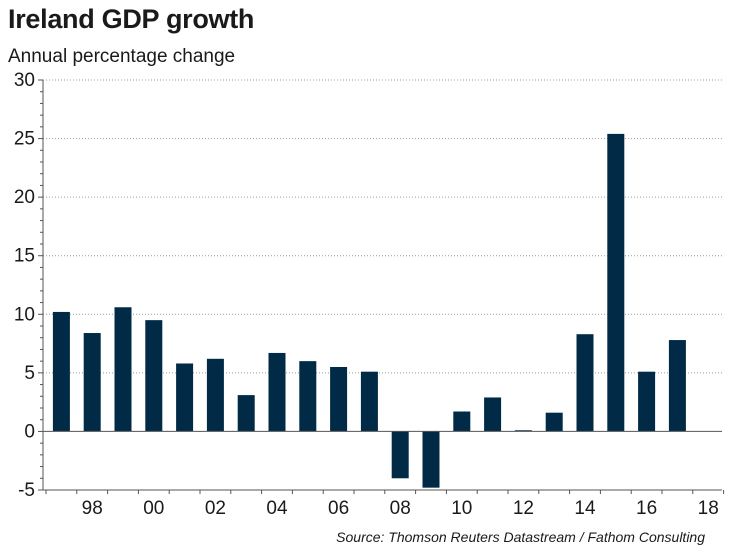 The width and height of the screenshot is (745, 550). What do you see at coordinates (493, 414) in the screenshot?
I see `bar-2011` at bounding box center [493, 414].